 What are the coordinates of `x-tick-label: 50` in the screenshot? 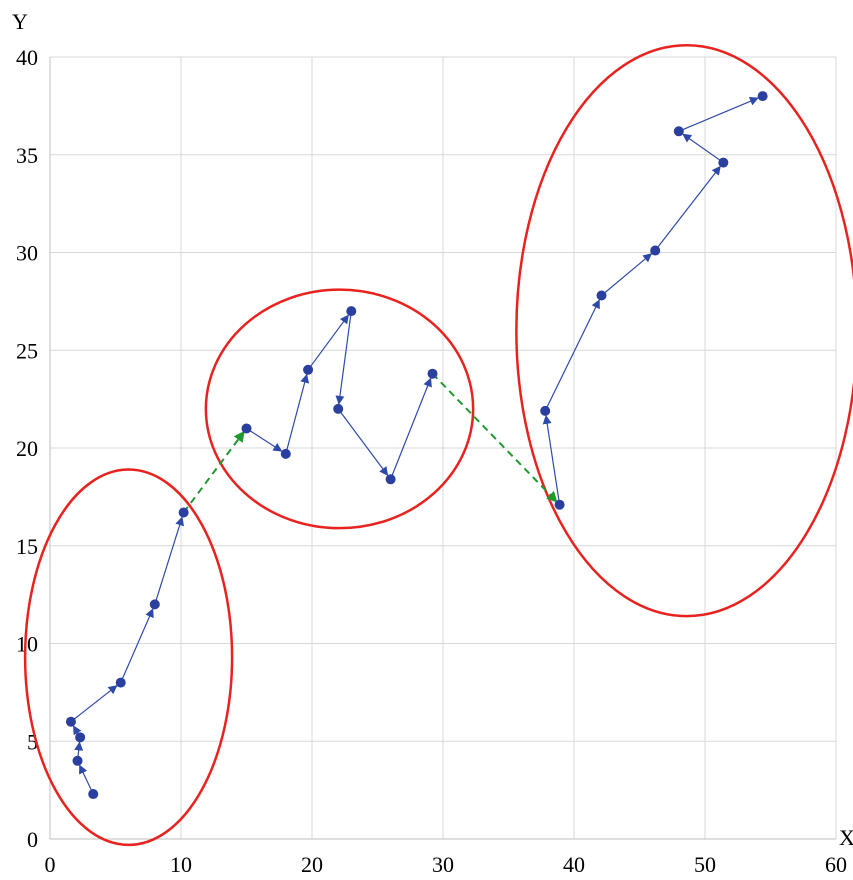 It's located at (705, 864).